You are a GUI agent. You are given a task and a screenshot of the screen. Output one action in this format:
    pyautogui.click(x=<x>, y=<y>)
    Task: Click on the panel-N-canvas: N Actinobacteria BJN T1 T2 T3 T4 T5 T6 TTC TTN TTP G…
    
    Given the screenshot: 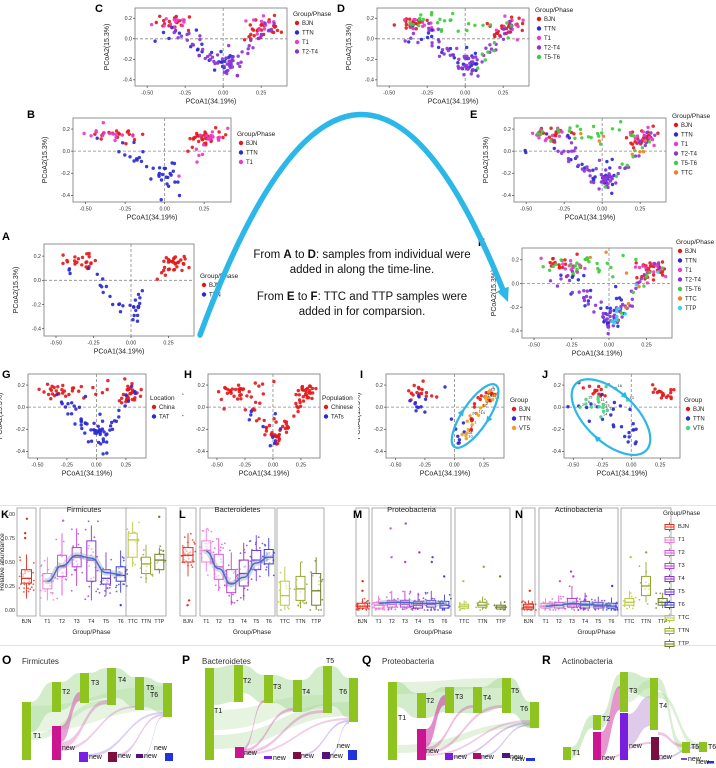 What is the action you would take?
    pyautogui.click(x=593, y=570)
    